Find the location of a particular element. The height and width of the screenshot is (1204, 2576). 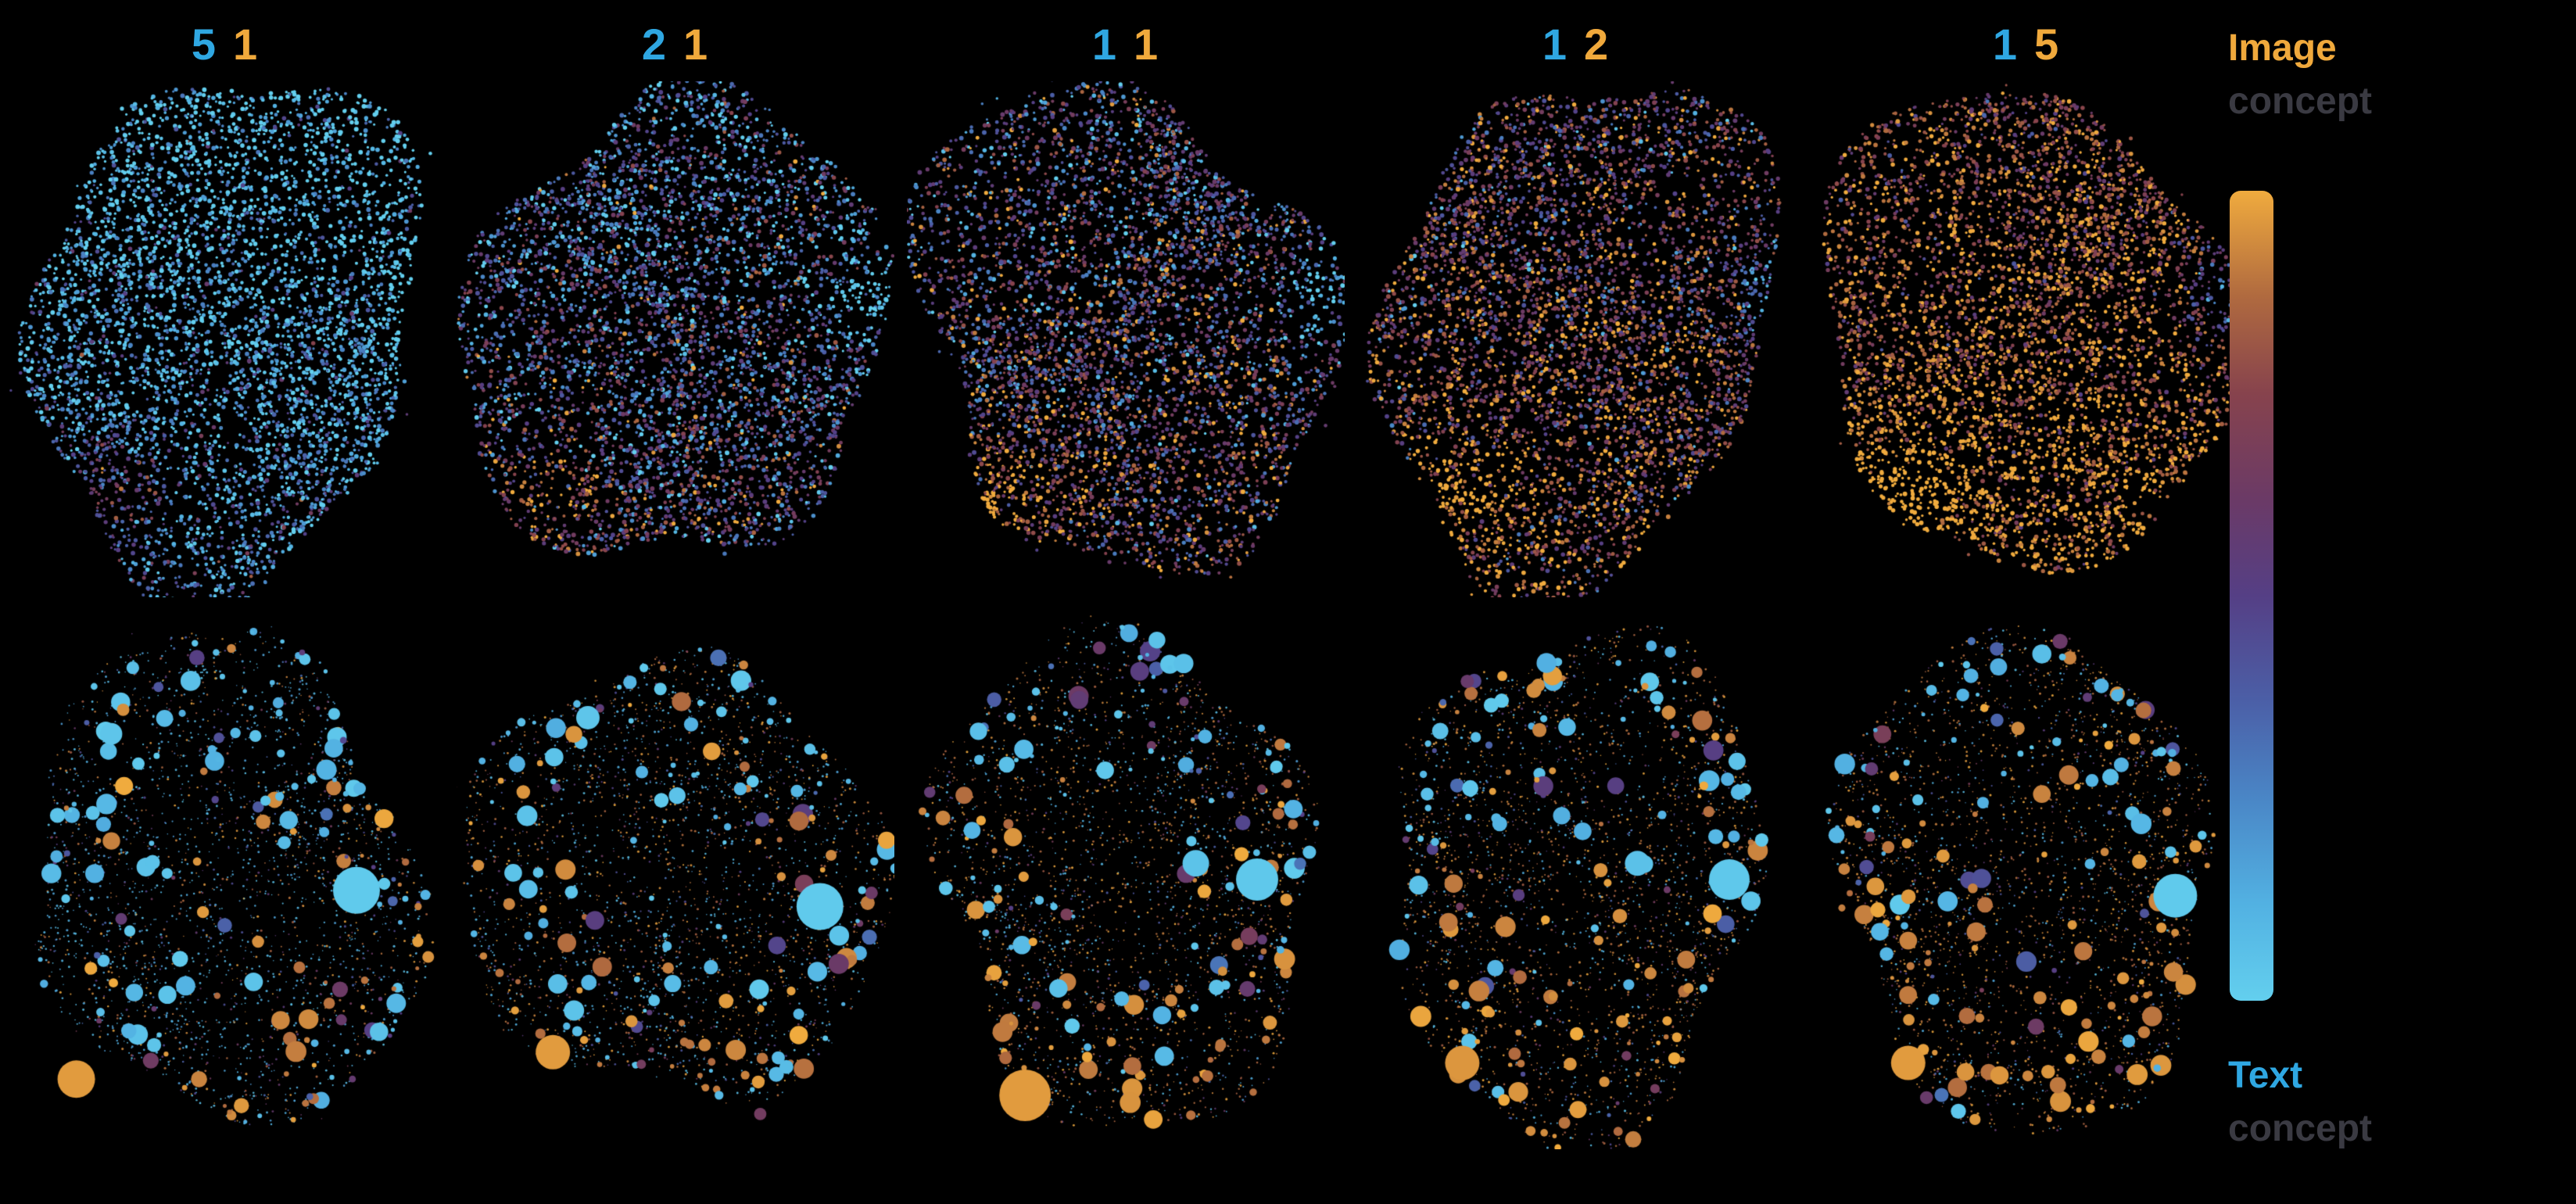

legend-text-label: Text is located at coordinates (2265, 1075).